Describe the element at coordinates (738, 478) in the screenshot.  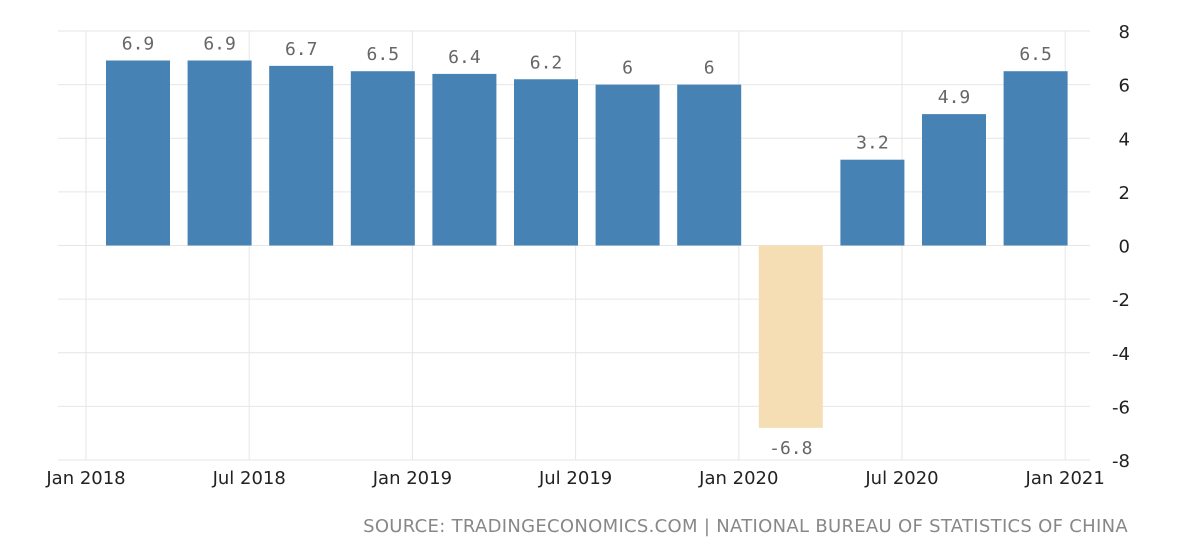
I see `x-tick-label: Jan 2020` at that location.